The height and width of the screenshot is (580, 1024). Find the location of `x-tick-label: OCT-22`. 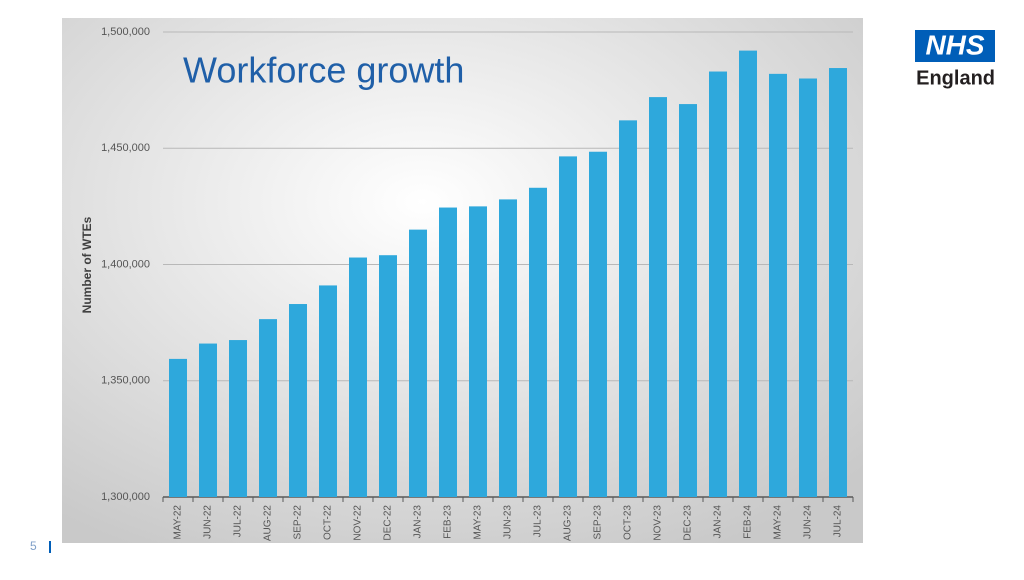

x-tick-label: OCT-22 is located at coordinates (328, 522).